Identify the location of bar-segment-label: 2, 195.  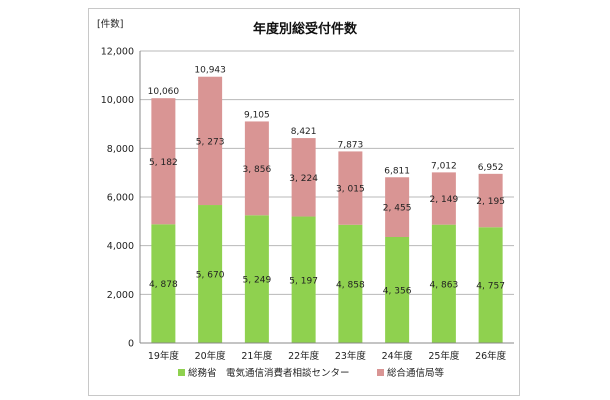
(490, 202).